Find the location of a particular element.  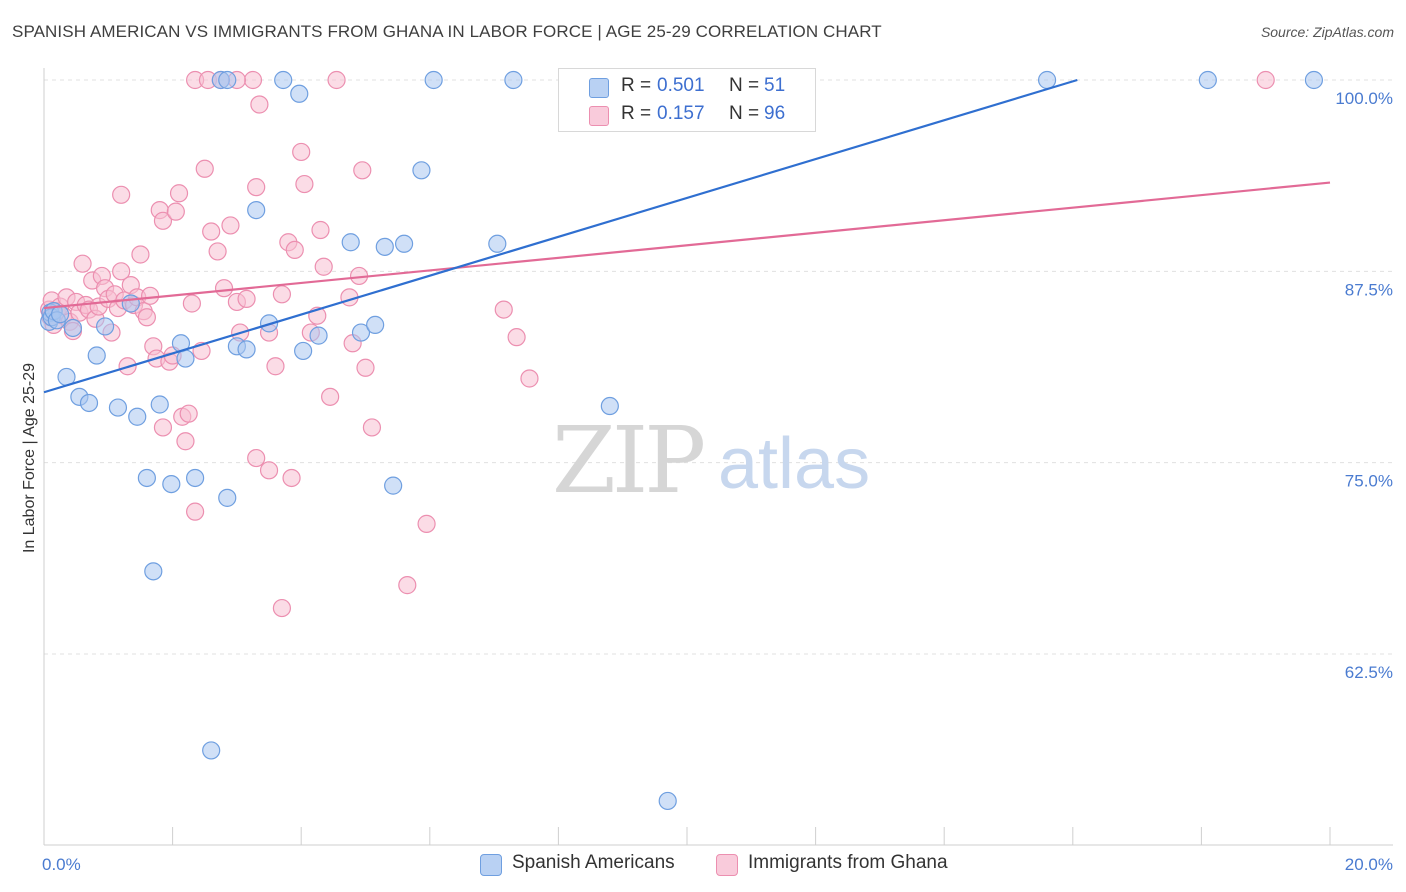

watermark-atlas: atlas is located at coordinates (794, 464).